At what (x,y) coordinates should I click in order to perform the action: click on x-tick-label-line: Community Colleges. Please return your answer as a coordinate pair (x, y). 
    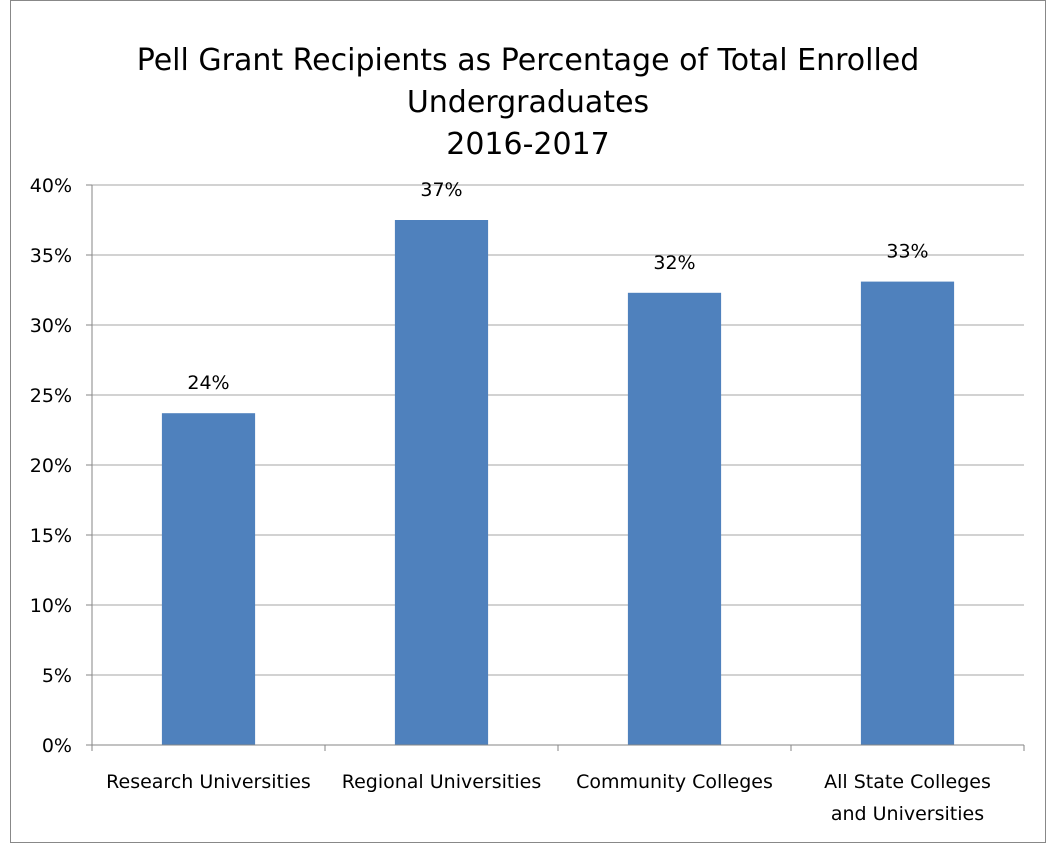
    Looking at the image, I should click on (674, 782).